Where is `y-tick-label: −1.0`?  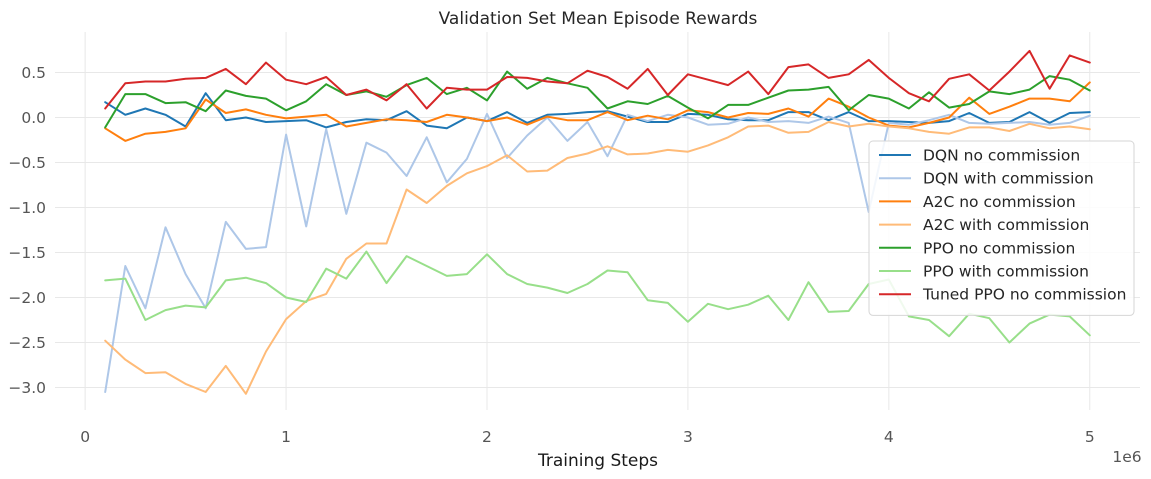
y-tick-label: −1.0 is located at coordinates (27, 208).